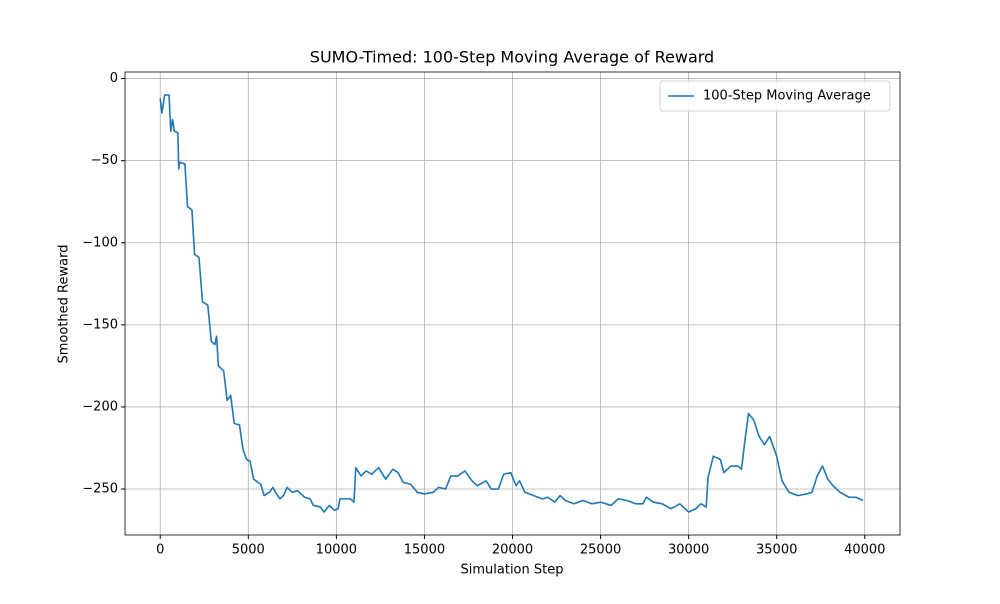 The width and height of the screenshot is (1000, 604). Describe the element at coordinates (787, 96) in the screenshot. I see `legend-label: 100-Step Moving Average` at that location.